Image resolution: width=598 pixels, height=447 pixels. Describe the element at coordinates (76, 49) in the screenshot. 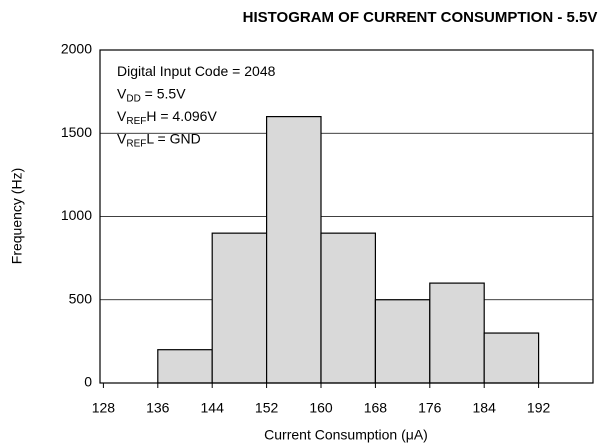

I see `y-tick-label: 2000` at that location.